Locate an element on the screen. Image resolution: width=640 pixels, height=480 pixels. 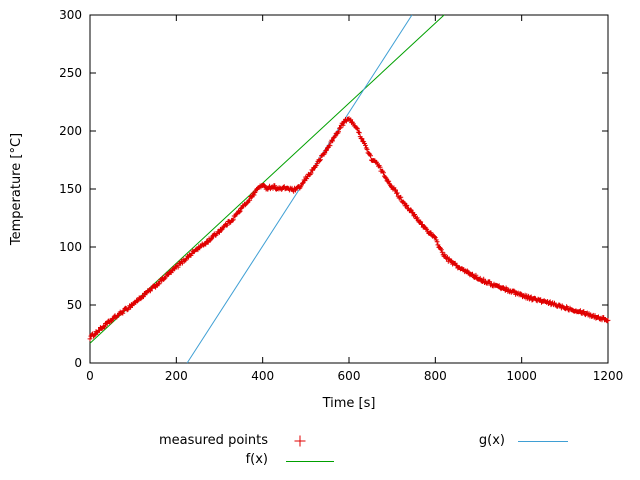
legend-plus-marker-icon is located at coordinates (300, 441).